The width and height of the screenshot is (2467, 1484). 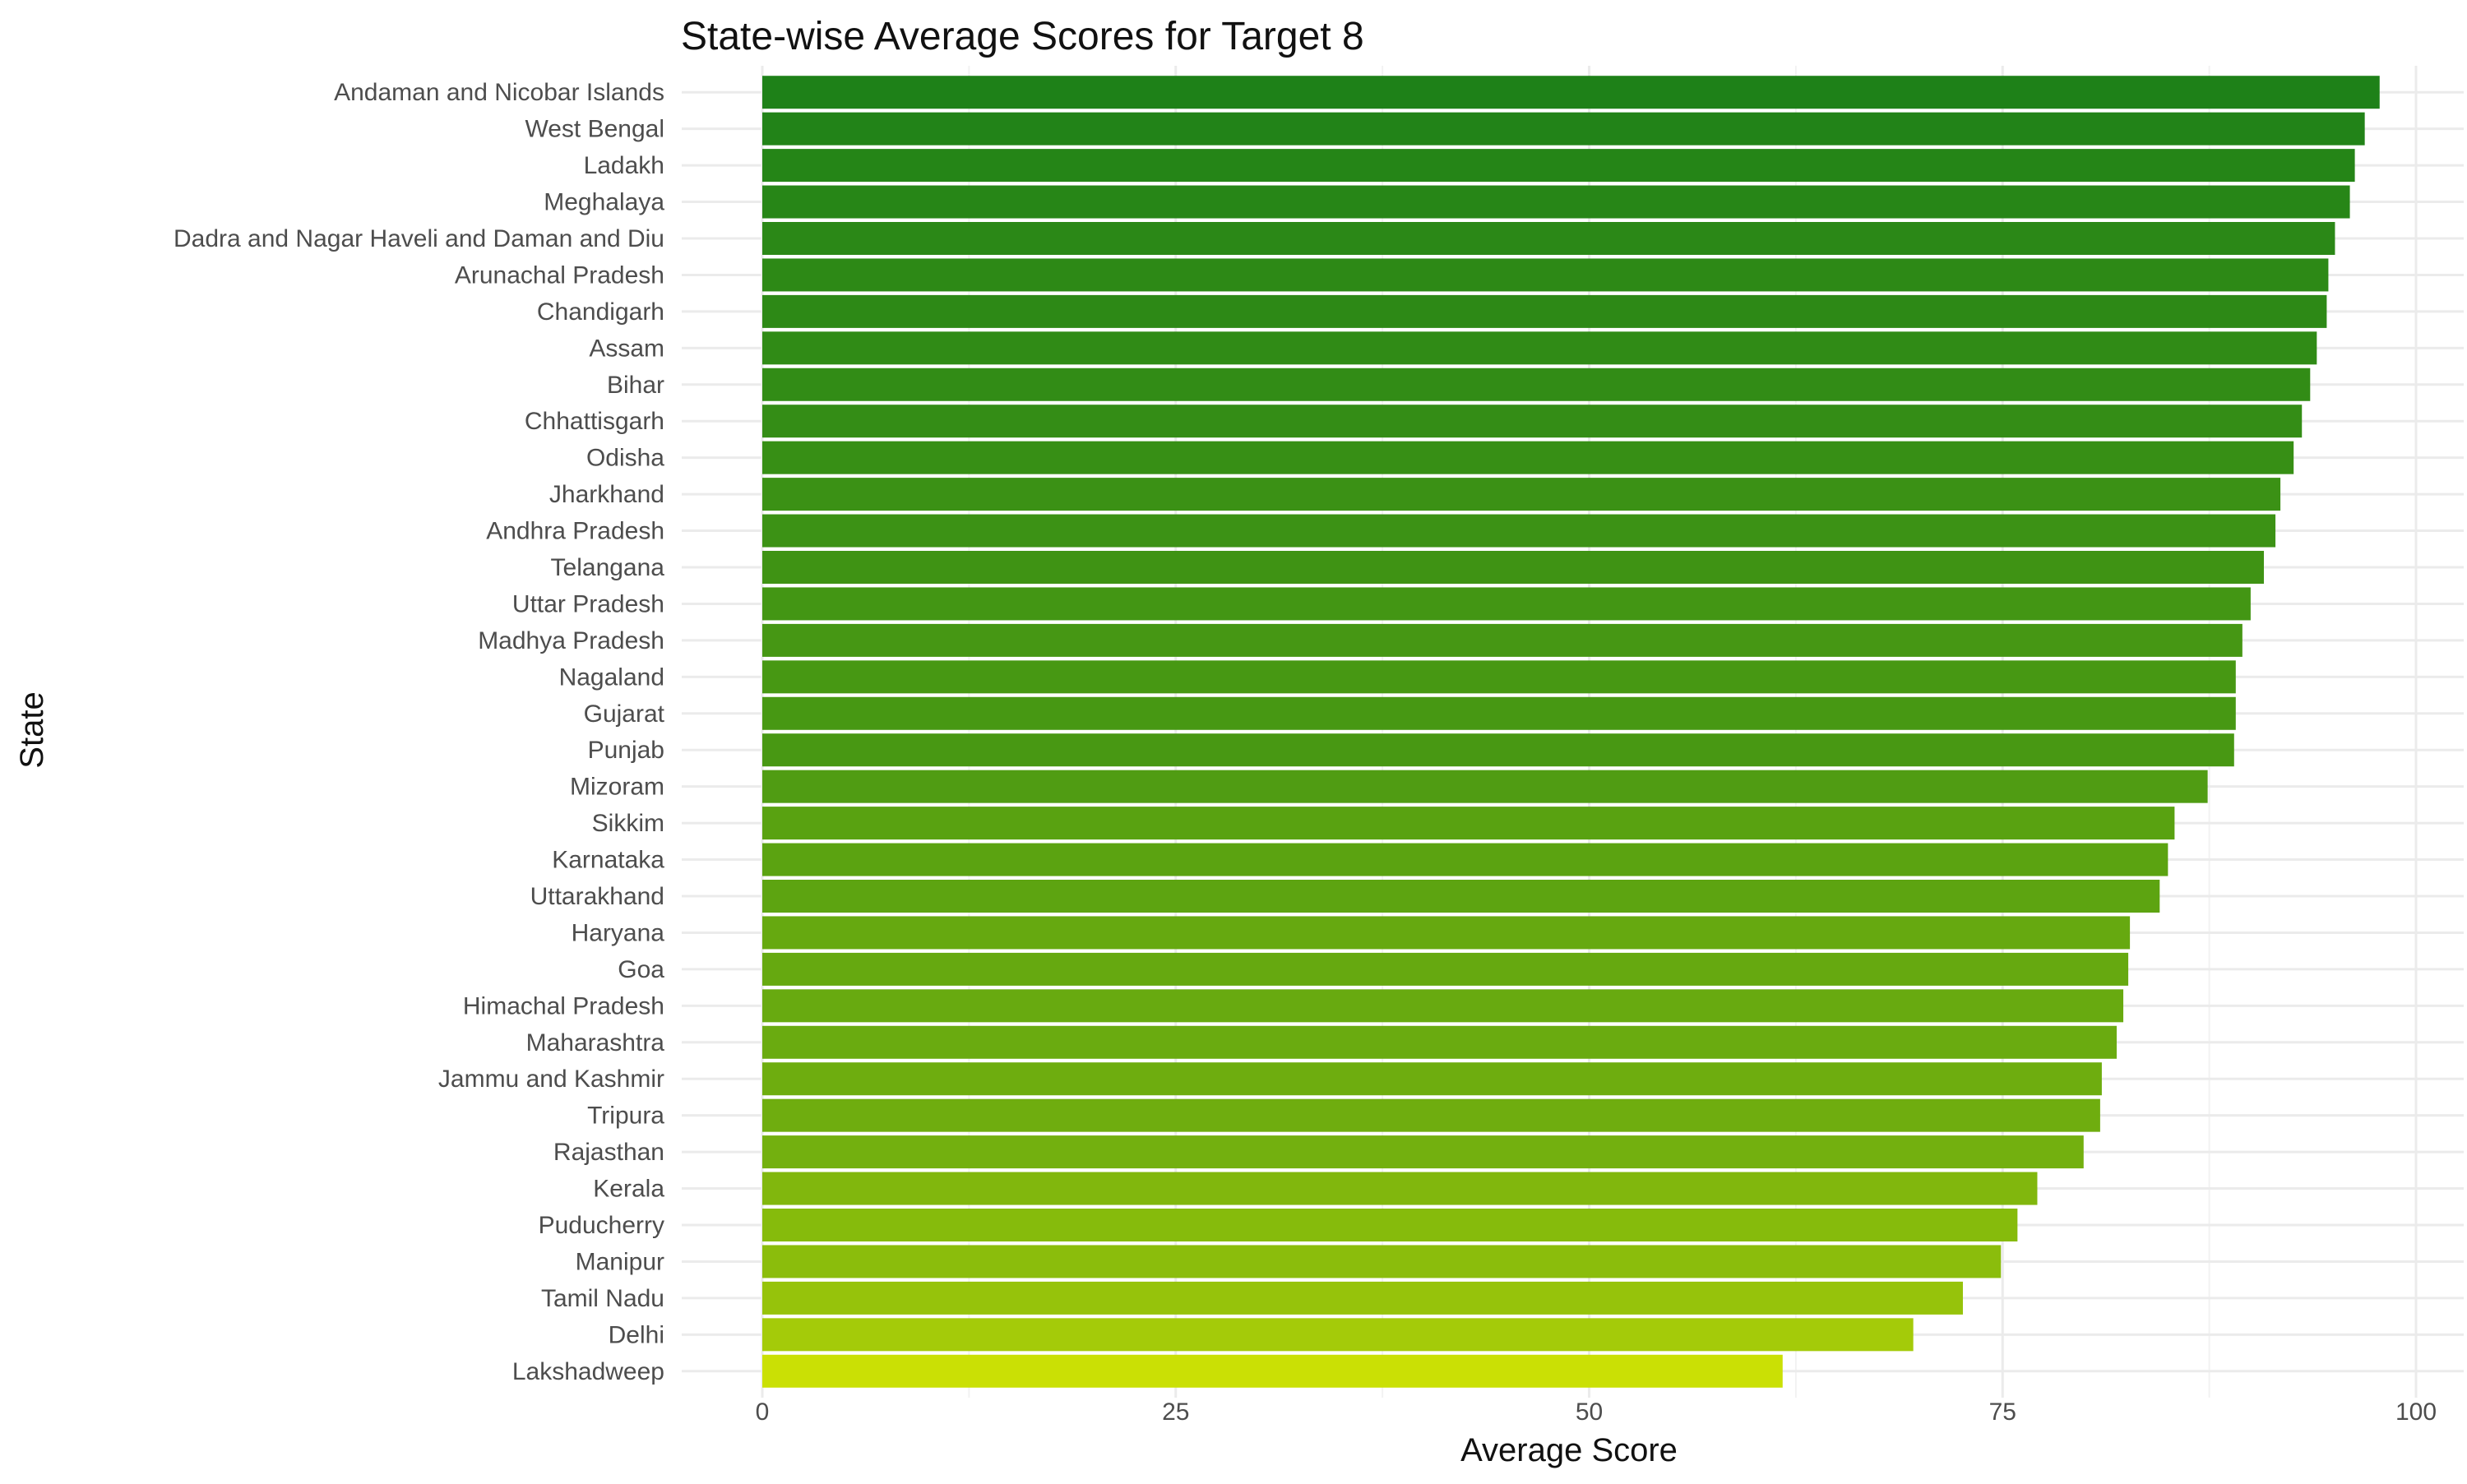 What do you see at coordinates (628, 824) in the screenshot?
I see `y-tick-label: Sikkim` at bounding box center [628, 824].